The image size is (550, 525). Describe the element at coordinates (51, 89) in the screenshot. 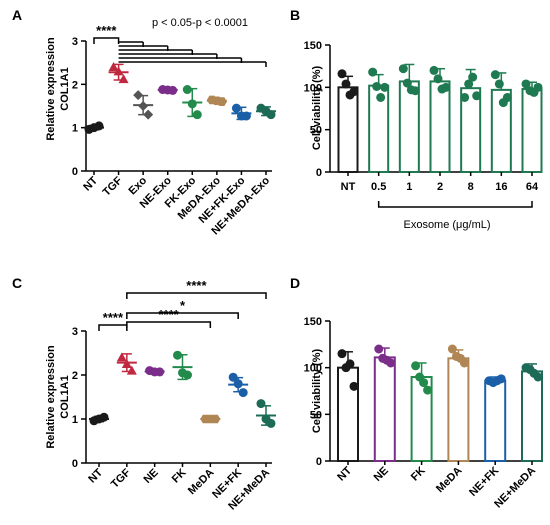

I see `panel-a-ylabel-line1: Relative expression` at that location.